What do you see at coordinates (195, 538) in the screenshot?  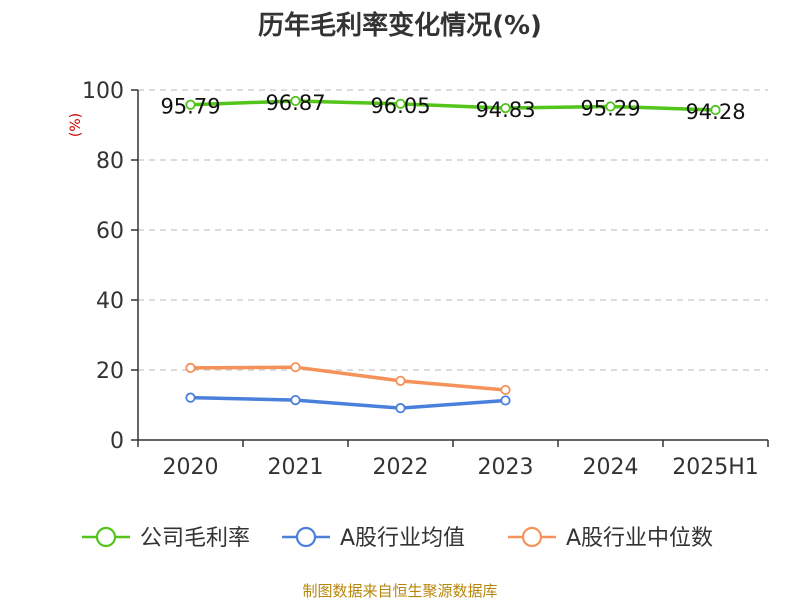 I see `legend-label: 公司毛利率` at bounding box center [195, 538].